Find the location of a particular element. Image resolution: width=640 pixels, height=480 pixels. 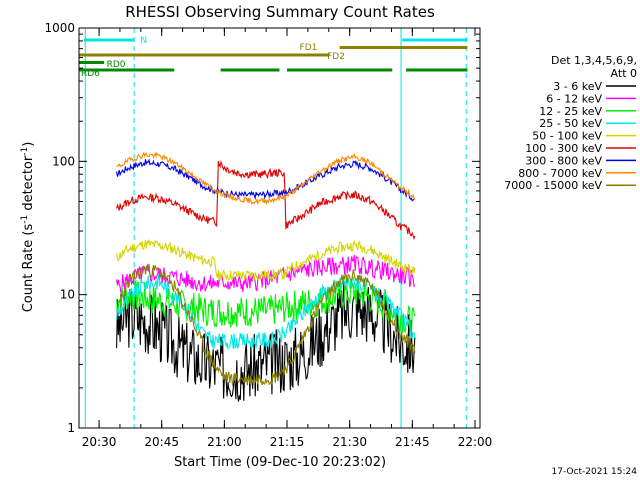

chart-title: RHESSI Observing Summary Count Rates is located at coordinates (280, 12).